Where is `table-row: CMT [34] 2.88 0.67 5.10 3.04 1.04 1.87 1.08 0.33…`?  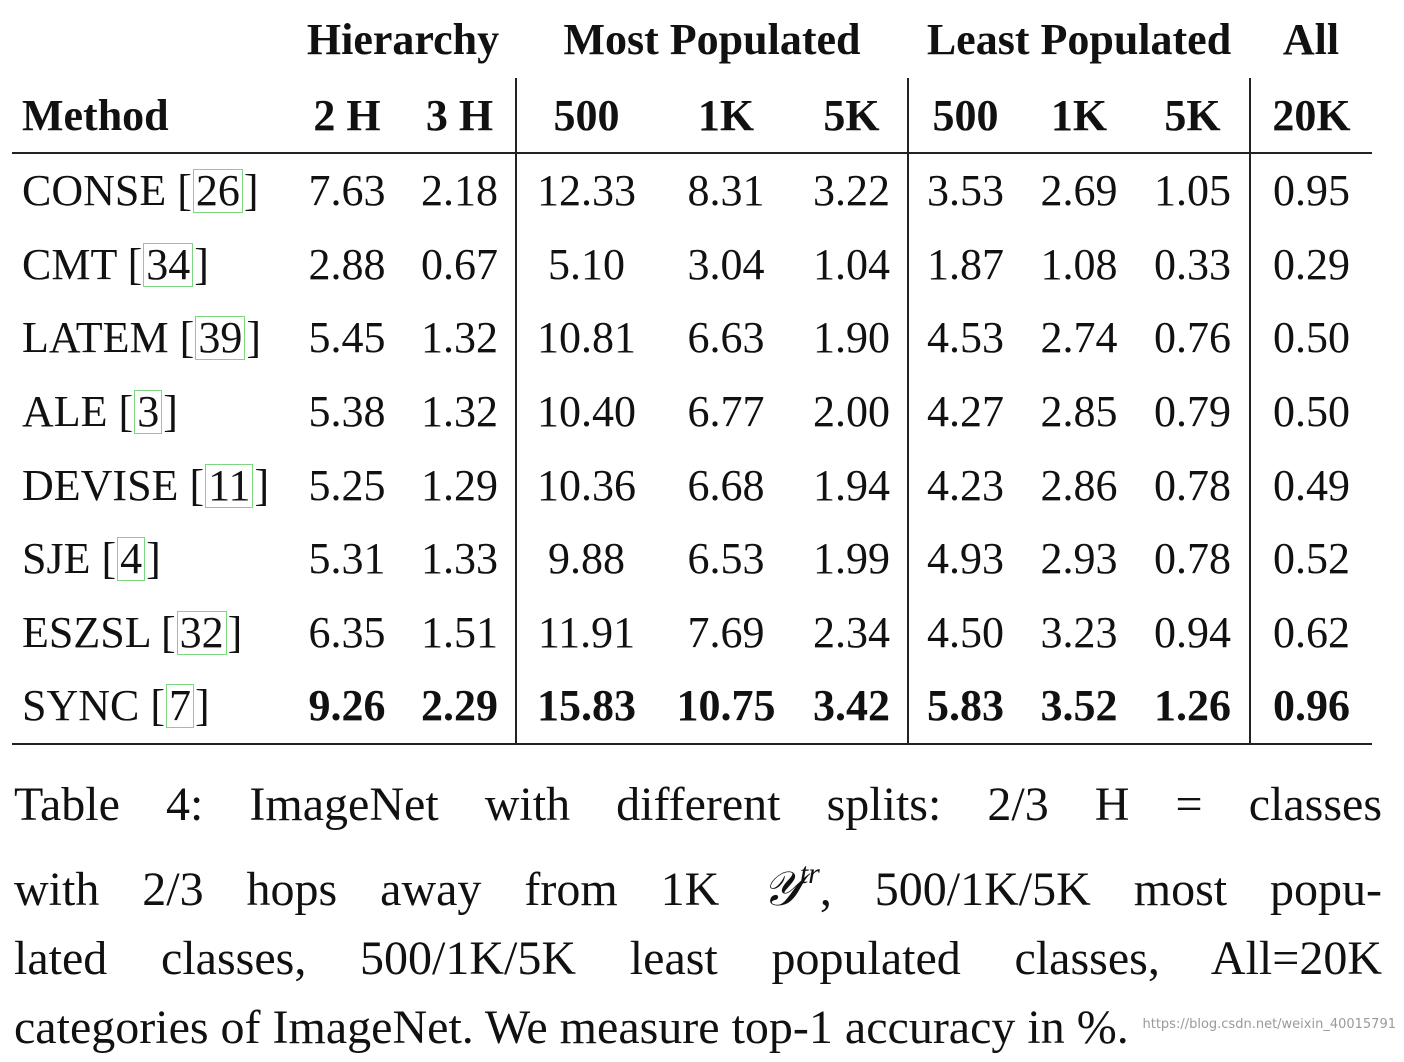 table-row: CMT [34] 2.88 0.67 5.10 3.04 1.04 1.87 1.08 0.33… is located at coordinates (692, 264).